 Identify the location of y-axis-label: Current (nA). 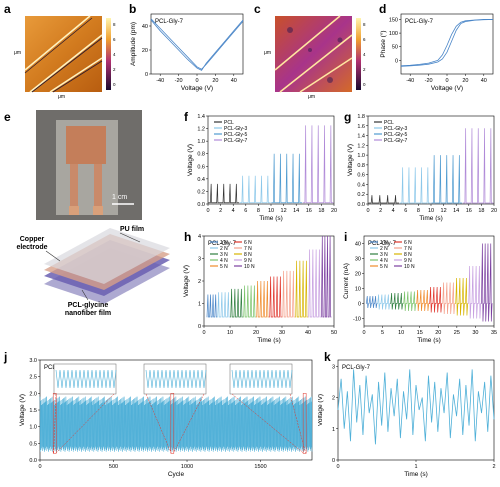
(346, 281).